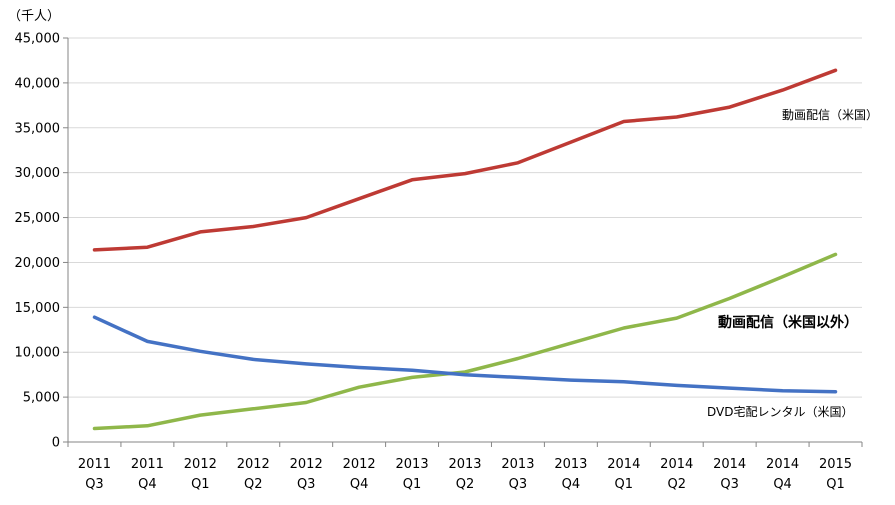  I want to click on y-tick-label: 30,000, so click(38, 173).